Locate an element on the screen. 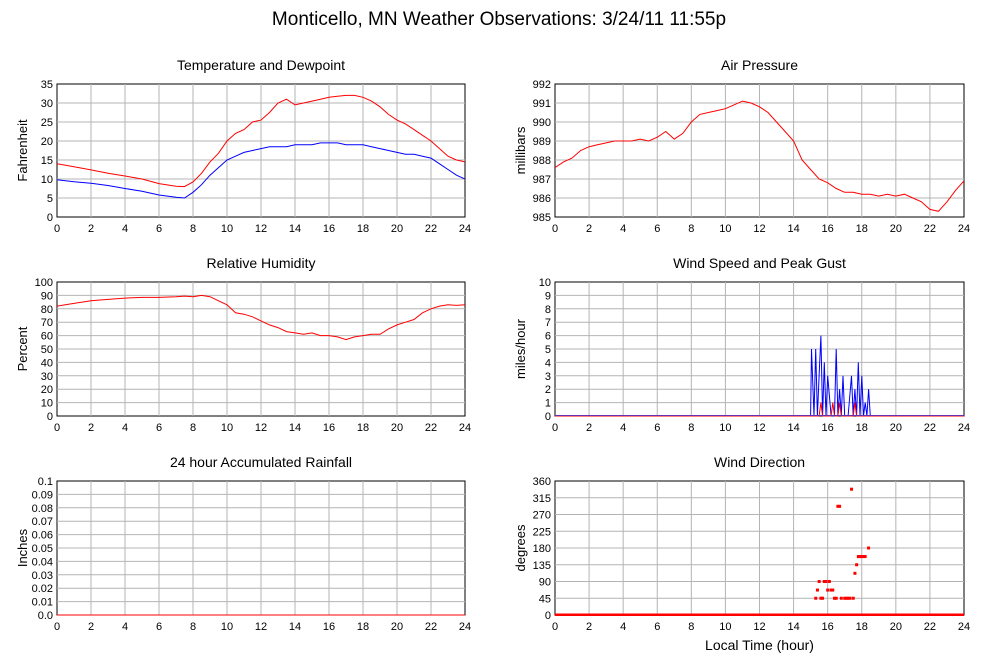  y-tick-label: 2 is located at coordinates (548, 390).